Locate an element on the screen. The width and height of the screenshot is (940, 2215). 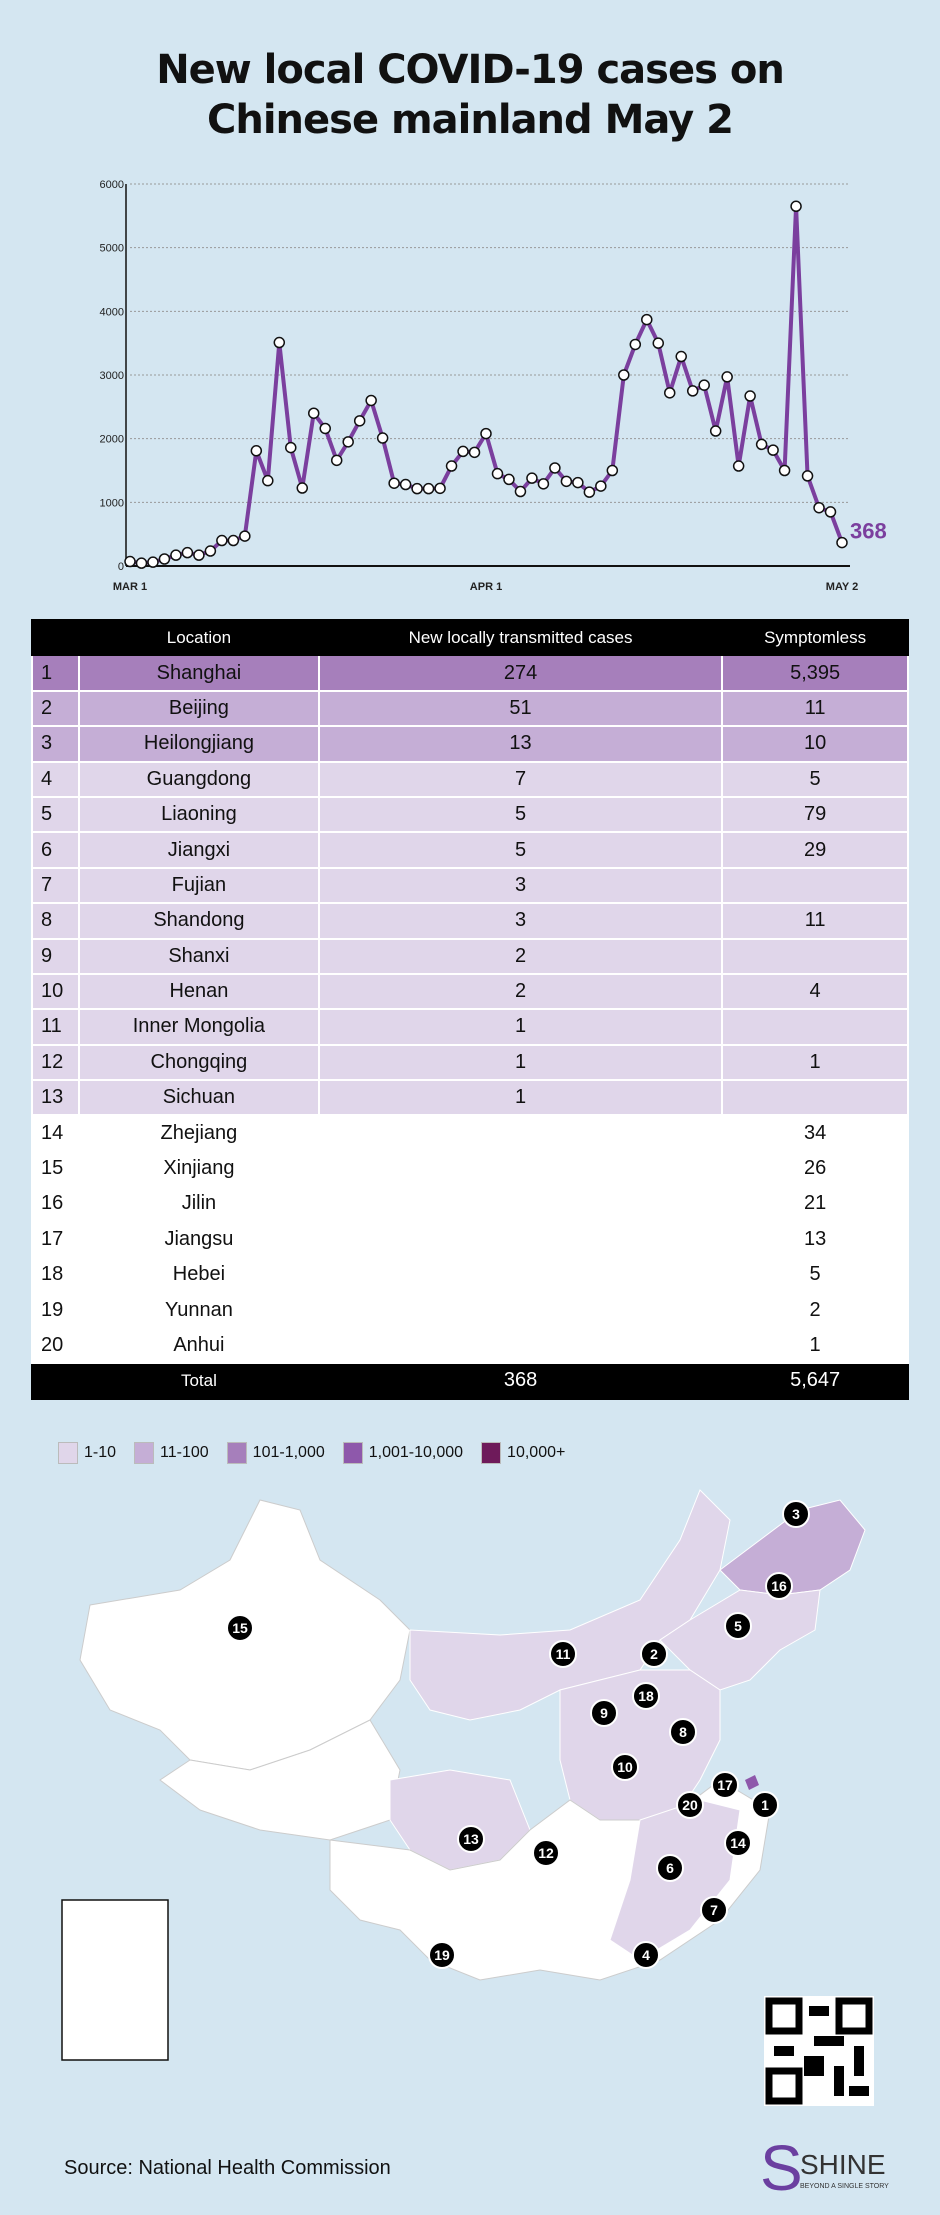
marker-label: 14 is located at coordinates (738, 1843).